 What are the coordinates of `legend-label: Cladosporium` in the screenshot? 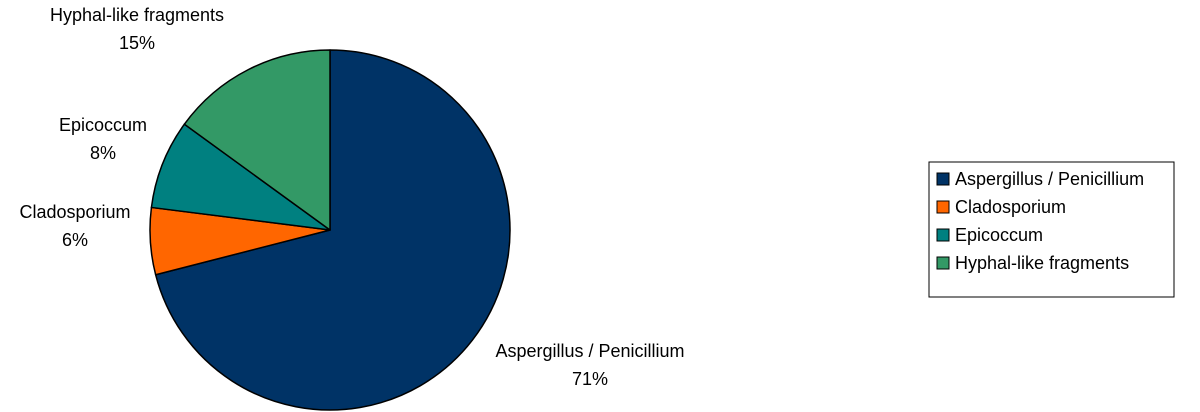 It's located at (1010, 207).